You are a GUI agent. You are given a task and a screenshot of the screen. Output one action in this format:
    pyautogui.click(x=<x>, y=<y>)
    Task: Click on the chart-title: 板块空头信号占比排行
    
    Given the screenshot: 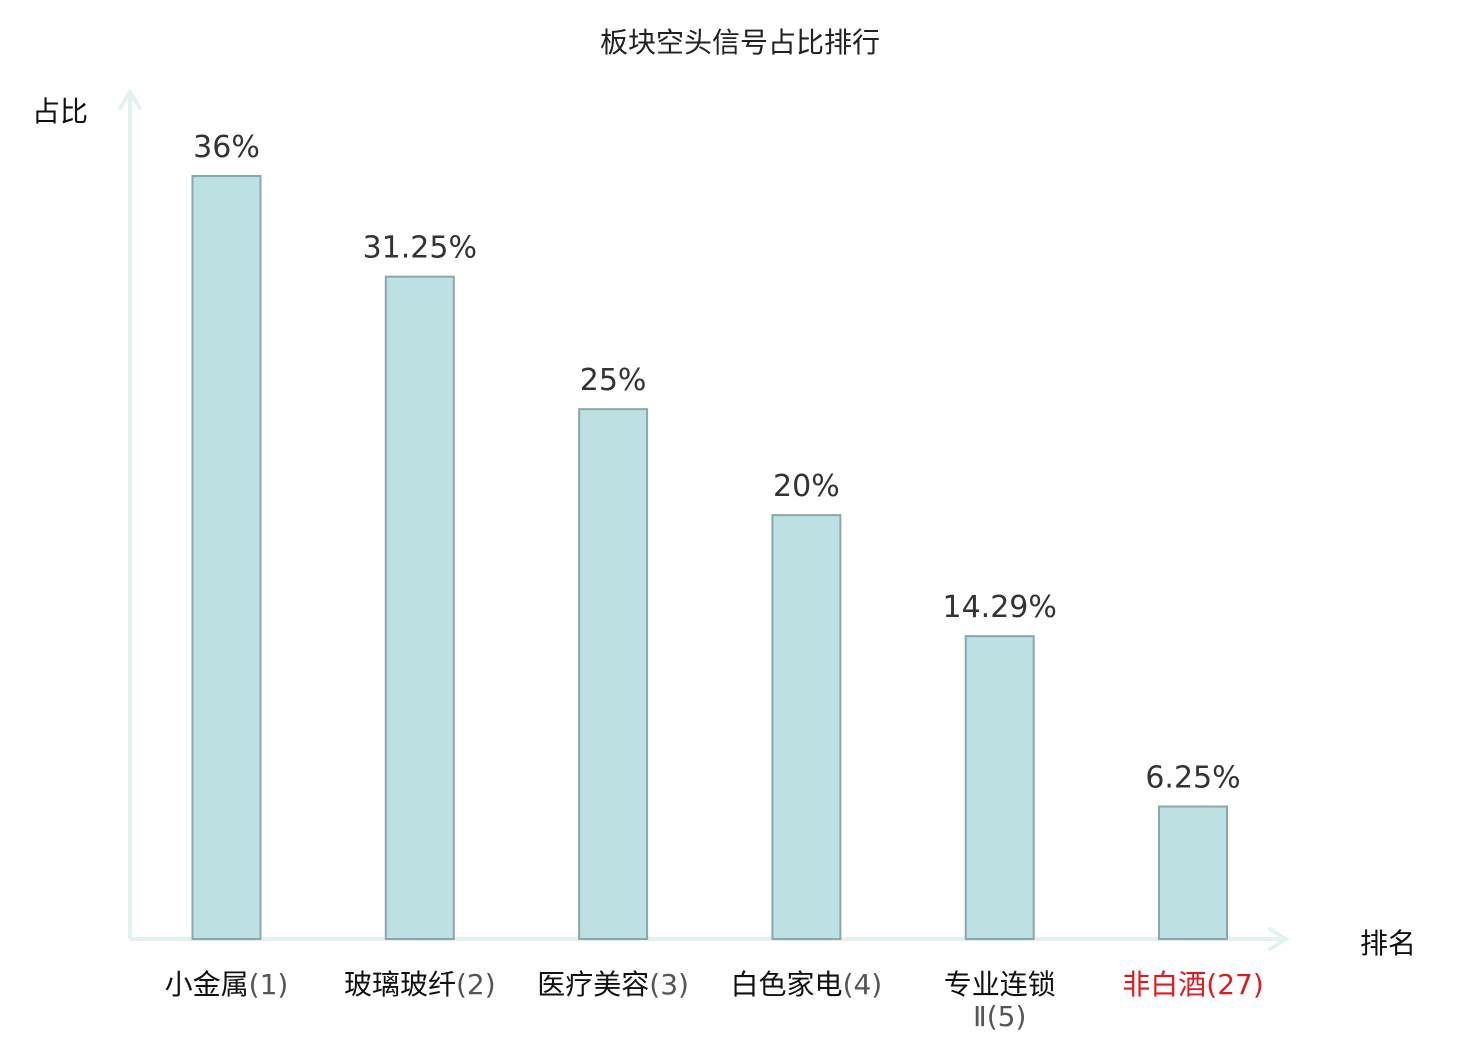 What is the action you would take?
    pyautogui.click(x=740, y=42)
    